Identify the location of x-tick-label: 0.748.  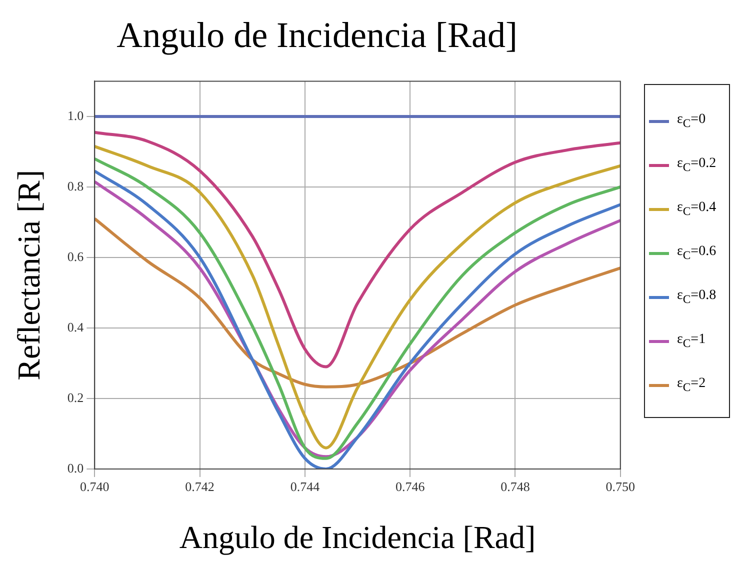
(515, 486).